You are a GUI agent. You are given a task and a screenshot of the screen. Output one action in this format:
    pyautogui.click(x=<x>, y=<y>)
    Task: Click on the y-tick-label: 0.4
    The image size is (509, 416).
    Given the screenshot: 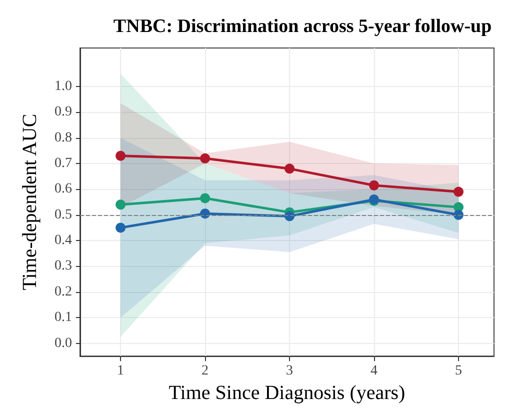 What is the action you would take?
    pyautogui.click(x=63, y=240)
    